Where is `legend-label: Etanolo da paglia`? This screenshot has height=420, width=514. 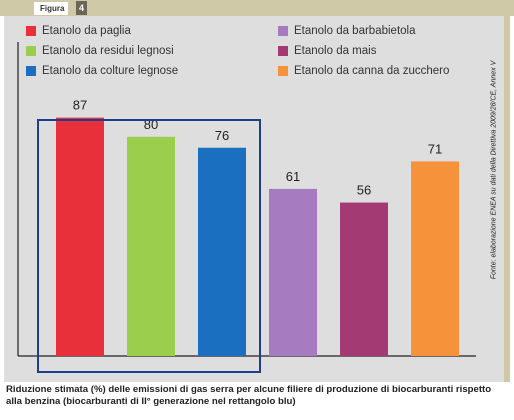
legend-label: Etanolo da paglia is located at coordinates (86, 31).